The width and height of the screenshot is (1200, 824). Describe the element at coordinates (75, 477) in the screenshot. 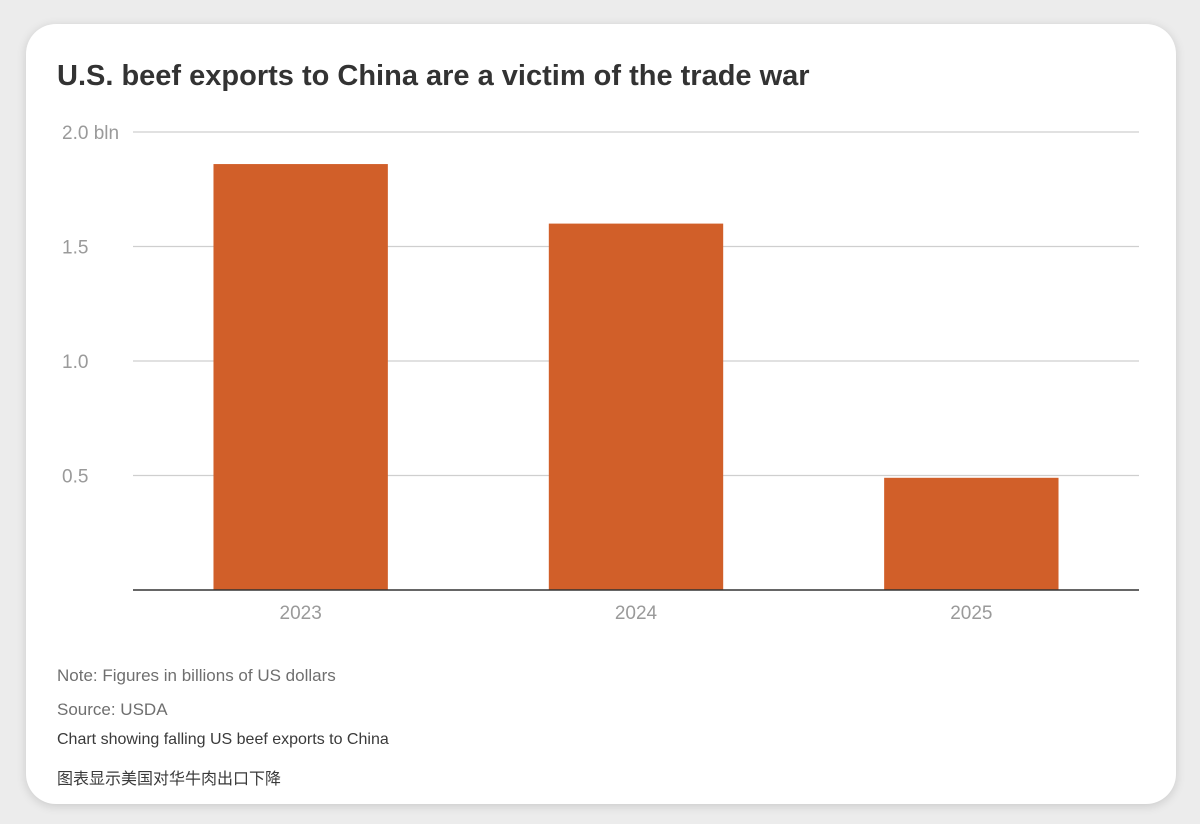

I see `y-tick-label: 0.5` at that location.